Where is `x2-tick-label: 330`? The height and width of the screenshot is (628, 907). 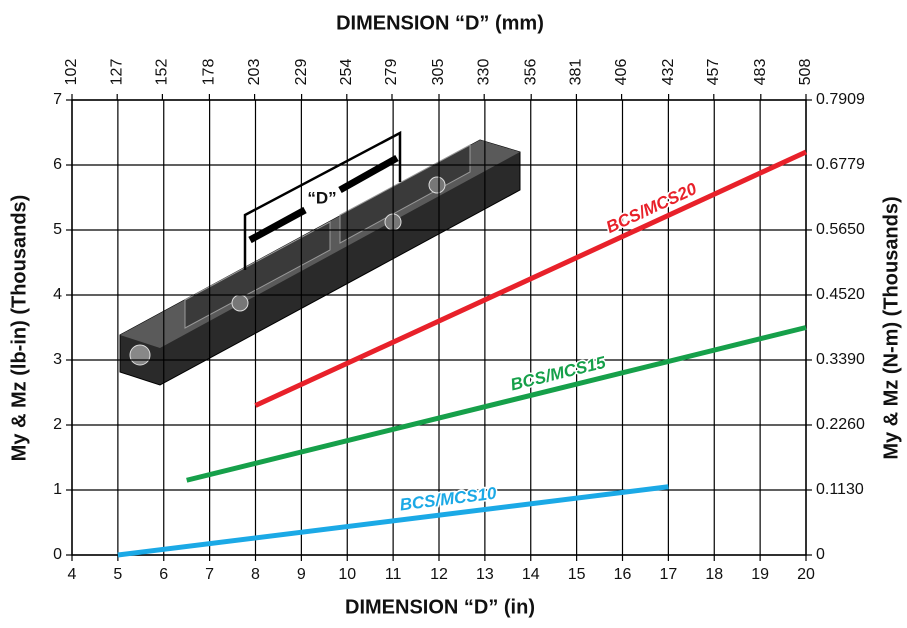 x2-tick-label: 330 is located at coordinates (483, 72).